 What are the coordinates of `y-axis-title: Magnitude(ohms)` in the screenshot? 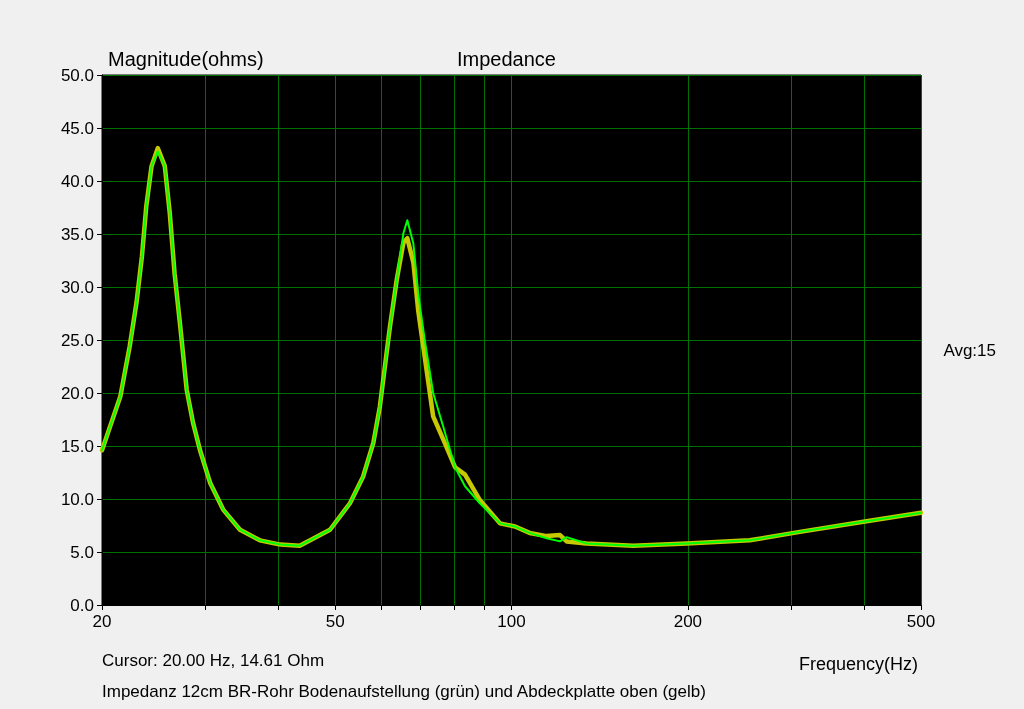 It's located at (186, 59).